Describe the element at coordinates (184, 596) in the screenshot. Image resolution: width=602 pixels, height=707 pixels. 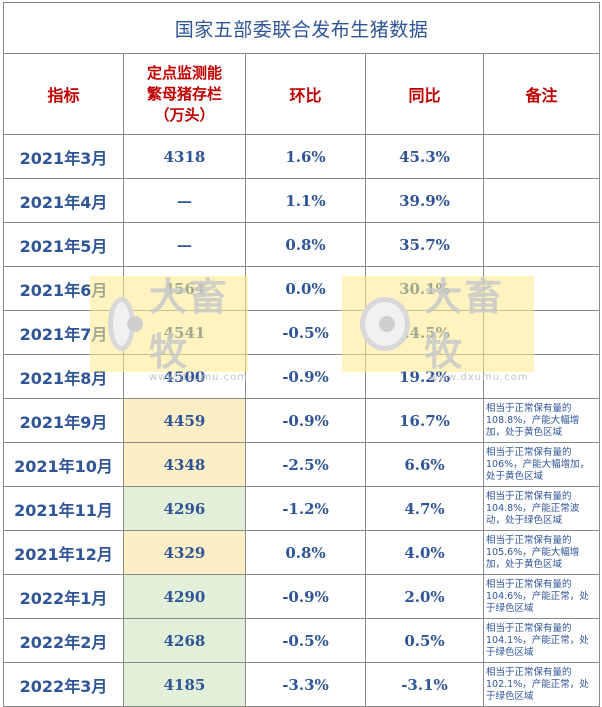
I see `sows-cell: 4290` at that location.